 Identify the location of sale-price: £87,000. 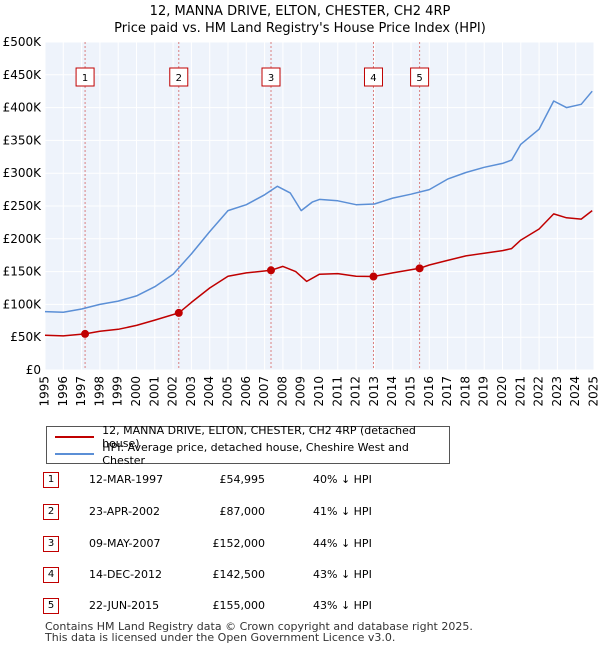
(242, 511).